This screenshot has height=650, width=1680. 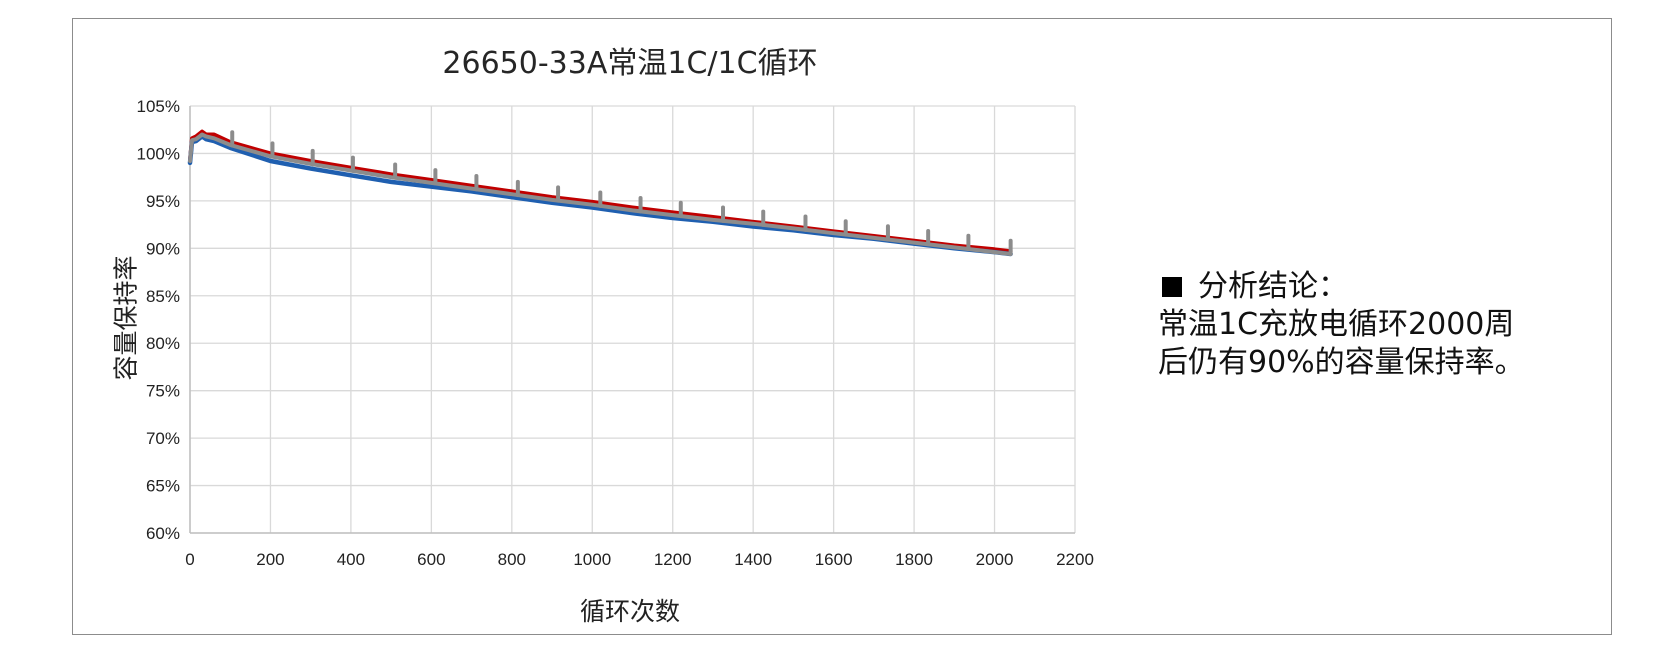 I want to click on y-tick-label: 90%, so click(x=163, y=248).